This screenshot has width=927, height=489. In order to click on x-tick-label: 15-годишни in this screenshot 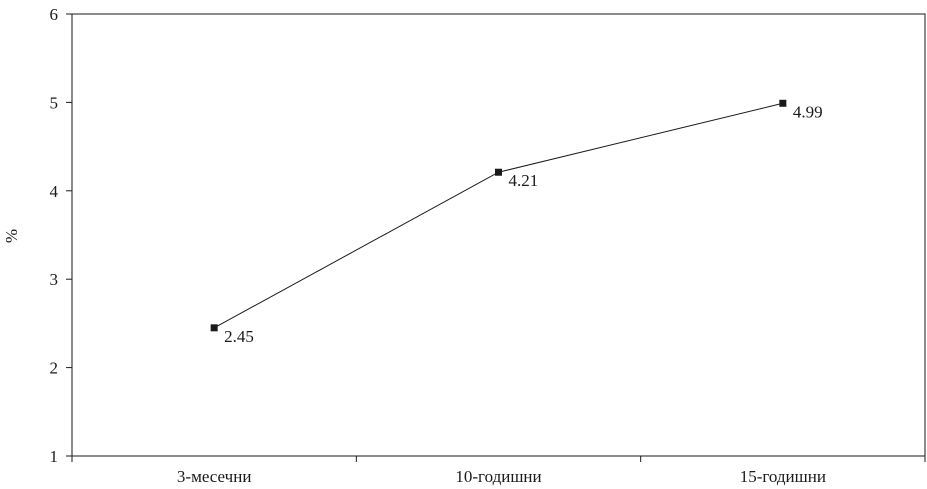, I will do `click(783, 476)`.